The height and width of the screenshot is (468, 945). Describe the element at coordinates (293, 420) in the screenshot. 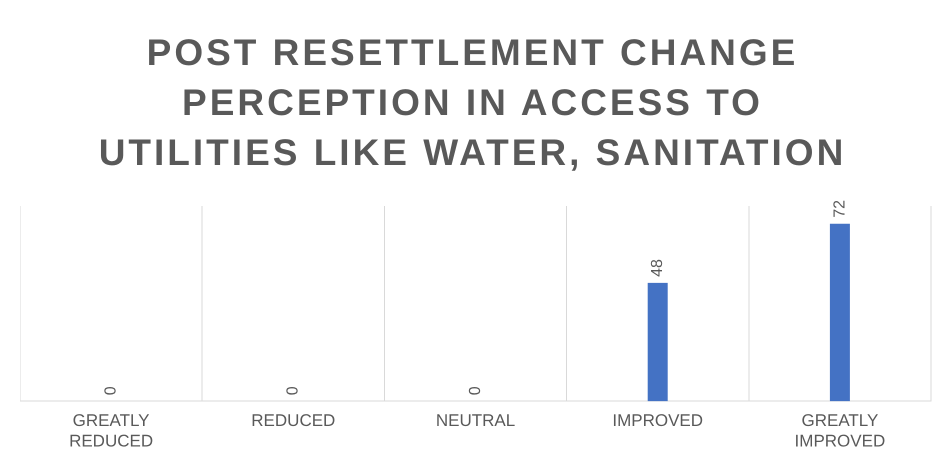

I see `x-tick-label: REDUCED` at that location.